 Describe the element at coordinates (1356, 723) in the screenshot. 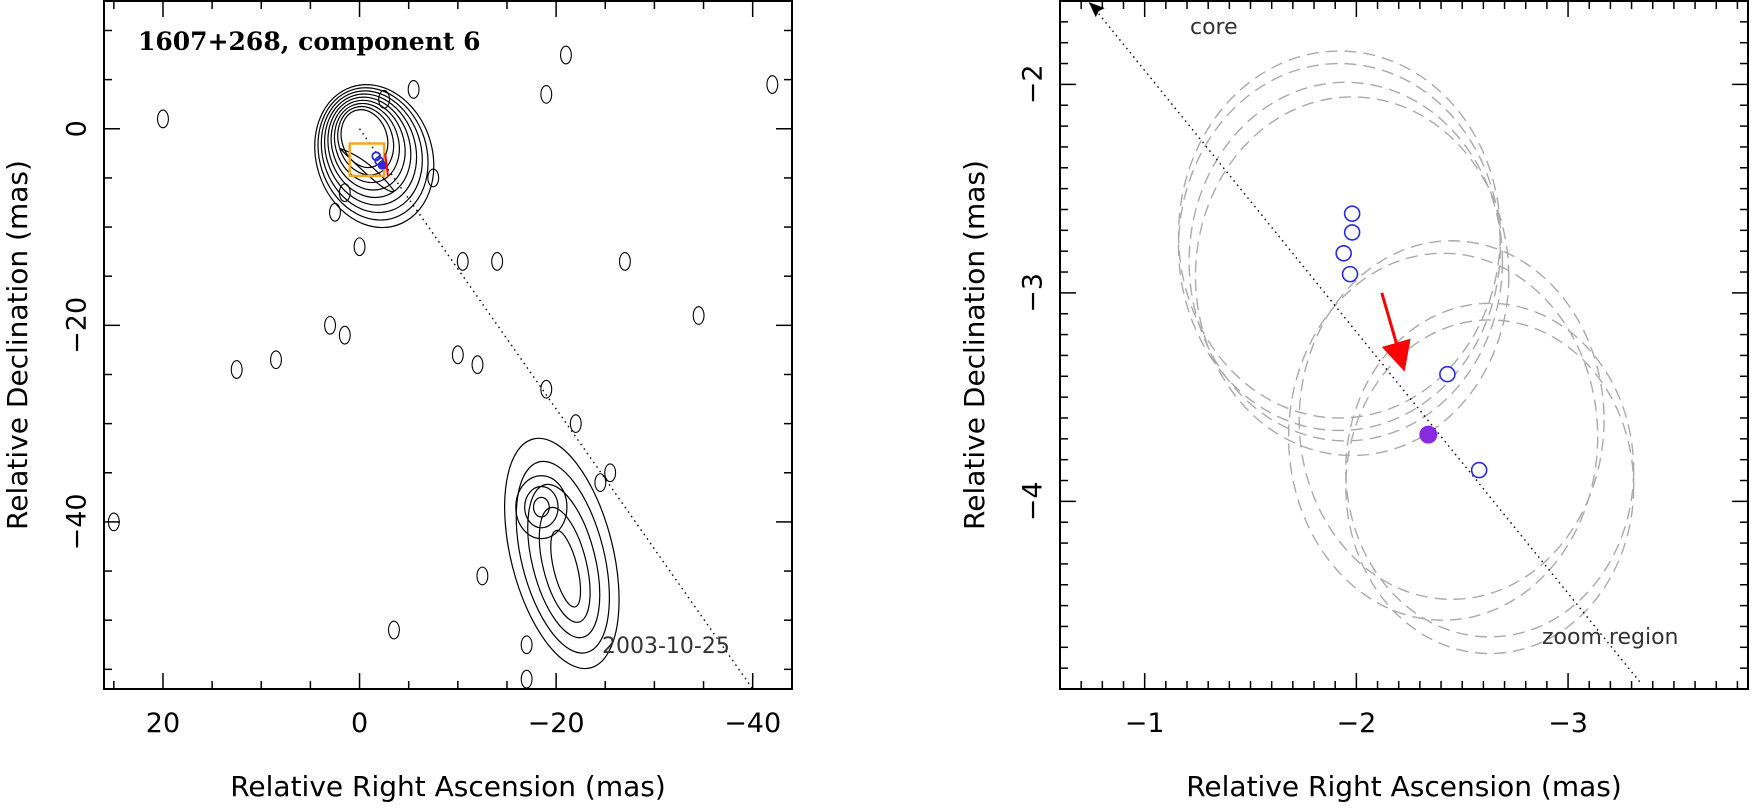

I see `x-tick-label: −2` at that location.